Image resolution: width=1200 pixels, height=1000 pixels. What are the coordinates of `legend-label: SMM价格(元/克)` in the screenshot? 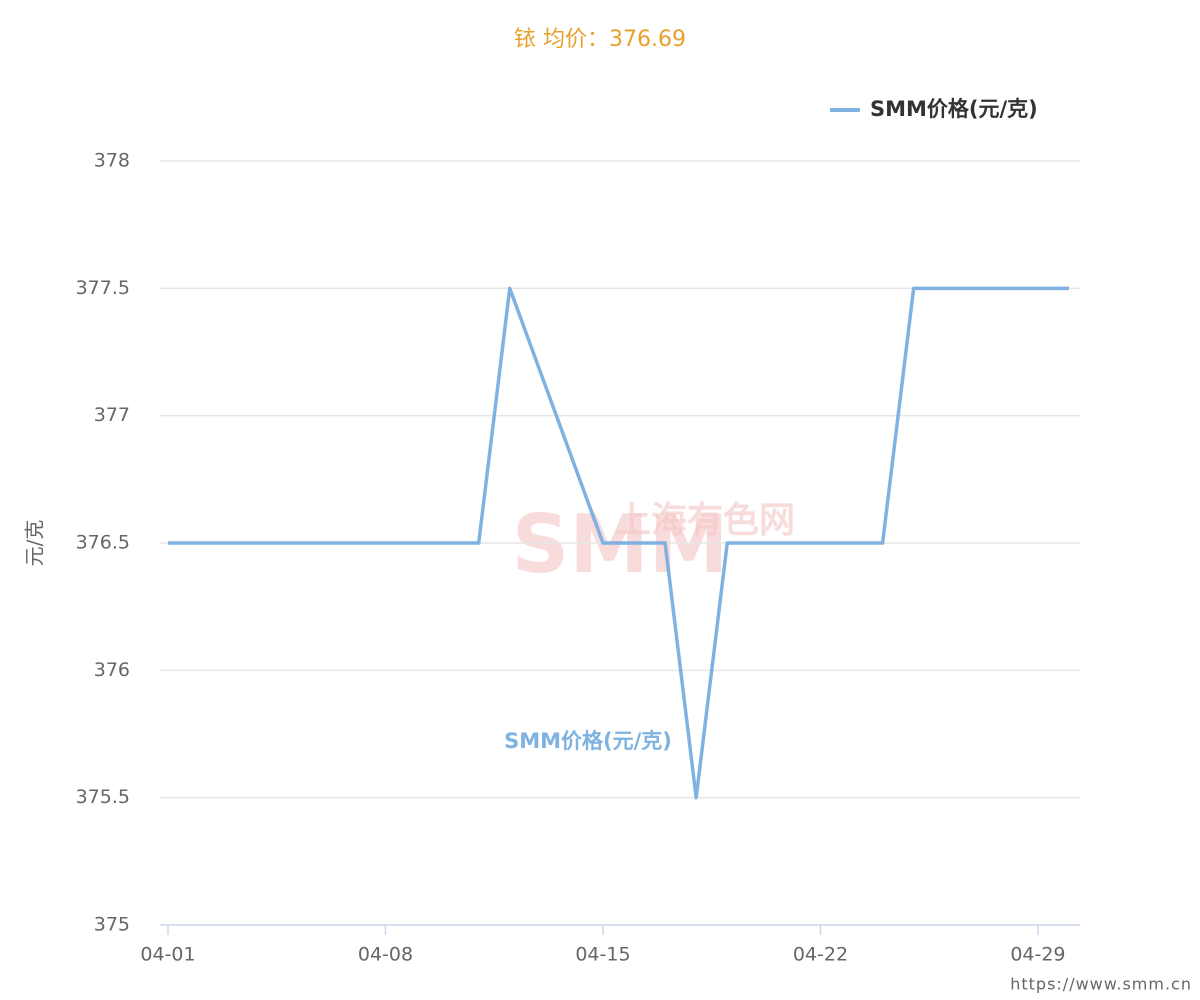 It's located at (954, 109).